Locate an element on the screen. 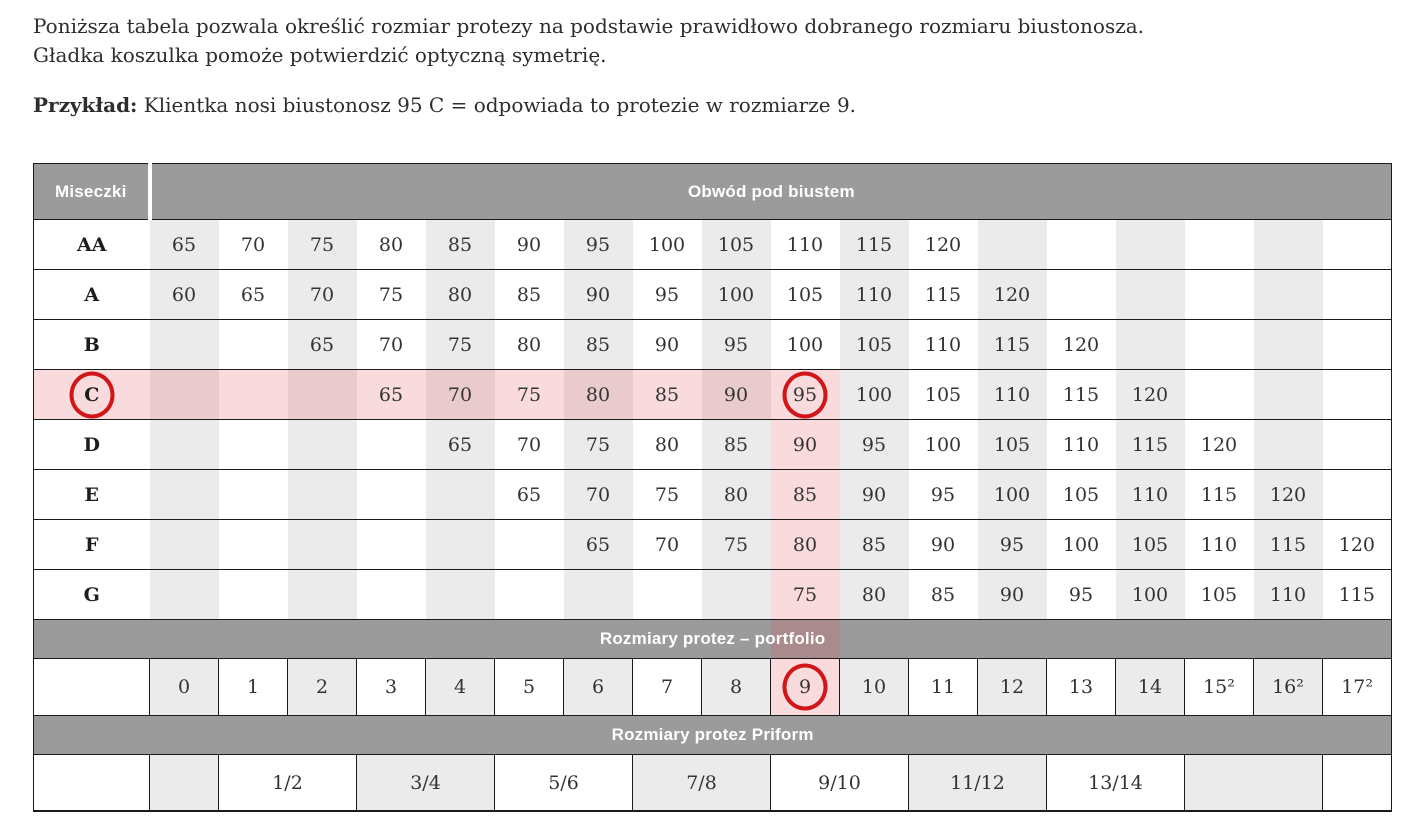 This screenshot has height=820, width=1415. header-row: Miseczki Obwód pod biustem is located at coordinates (712, 191).